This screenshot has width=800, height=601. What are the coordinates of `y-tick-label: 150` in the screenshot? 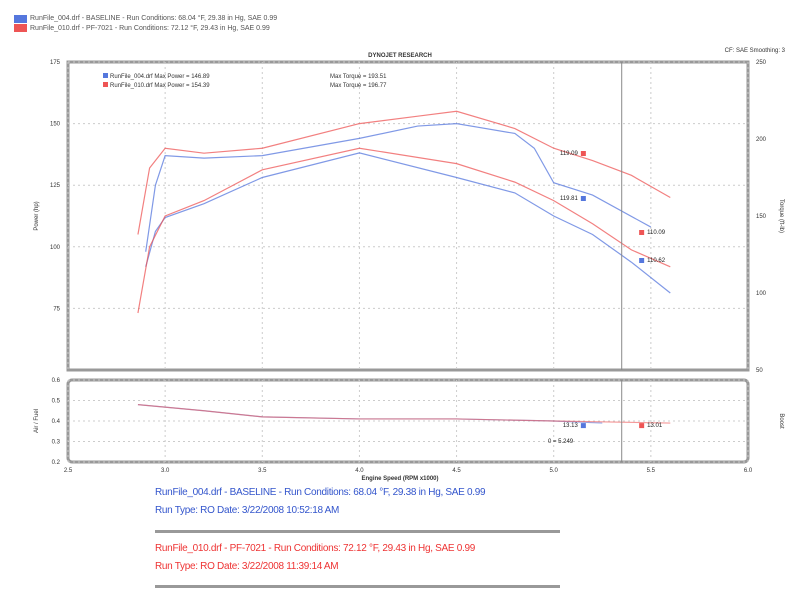 It's located at (55, 125).